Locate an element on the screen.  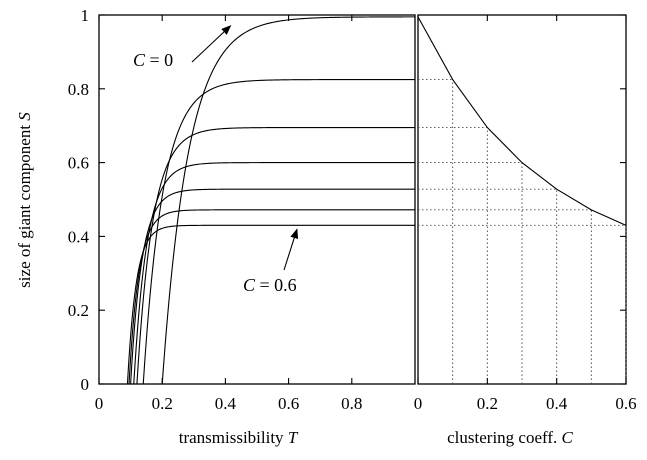
left-x-axis-label: transmissibility T is located at coordinates (239, 437).